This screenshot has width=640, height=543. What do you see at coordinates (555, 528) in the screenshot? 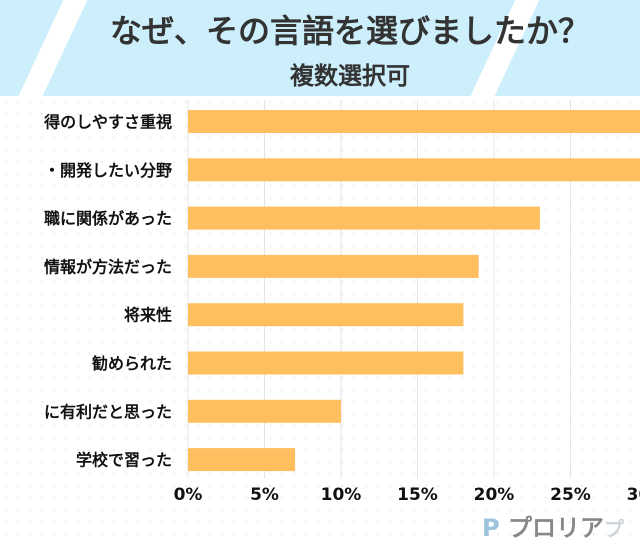
I see `logo-text: プロリア` at bounding box center [555, 528].